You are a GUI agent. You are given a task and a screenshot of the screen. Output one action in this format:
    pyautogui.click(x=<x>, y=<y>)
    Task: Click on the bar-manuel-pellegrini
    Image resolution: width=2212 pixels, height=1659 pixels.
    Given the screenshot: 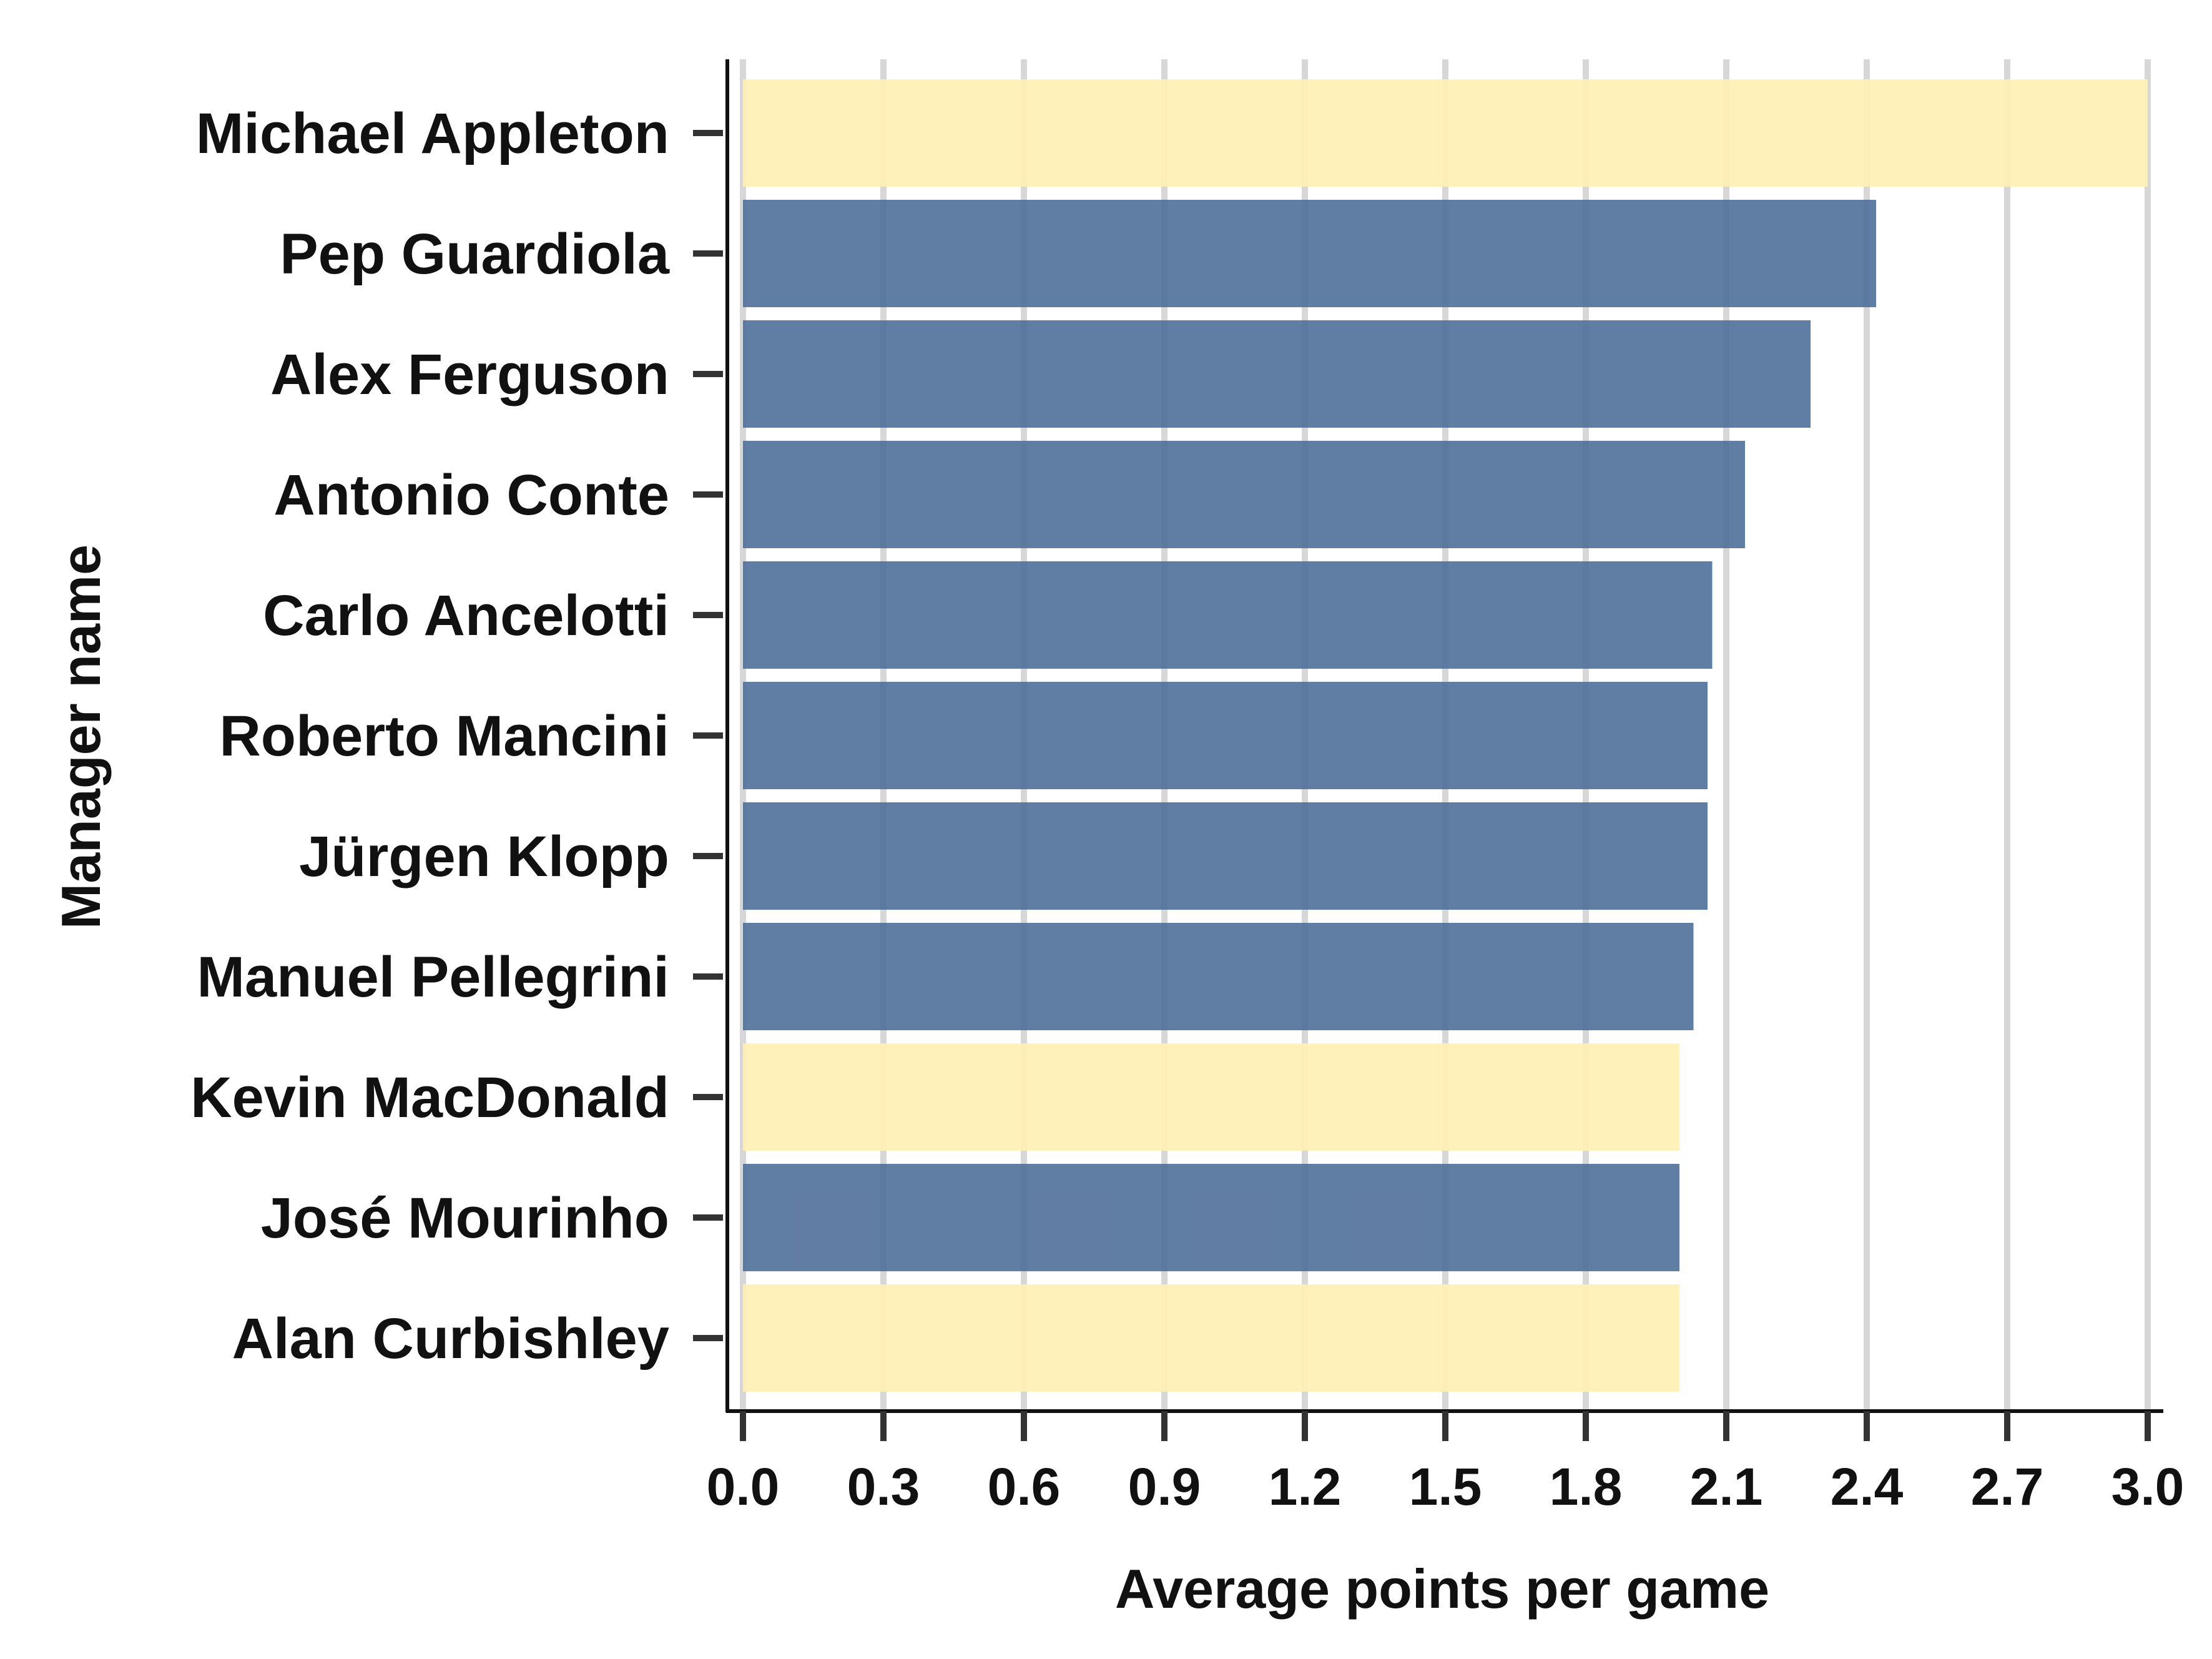 What is the action you would take?
    pyautogui.click(x=1218, y=976)
    